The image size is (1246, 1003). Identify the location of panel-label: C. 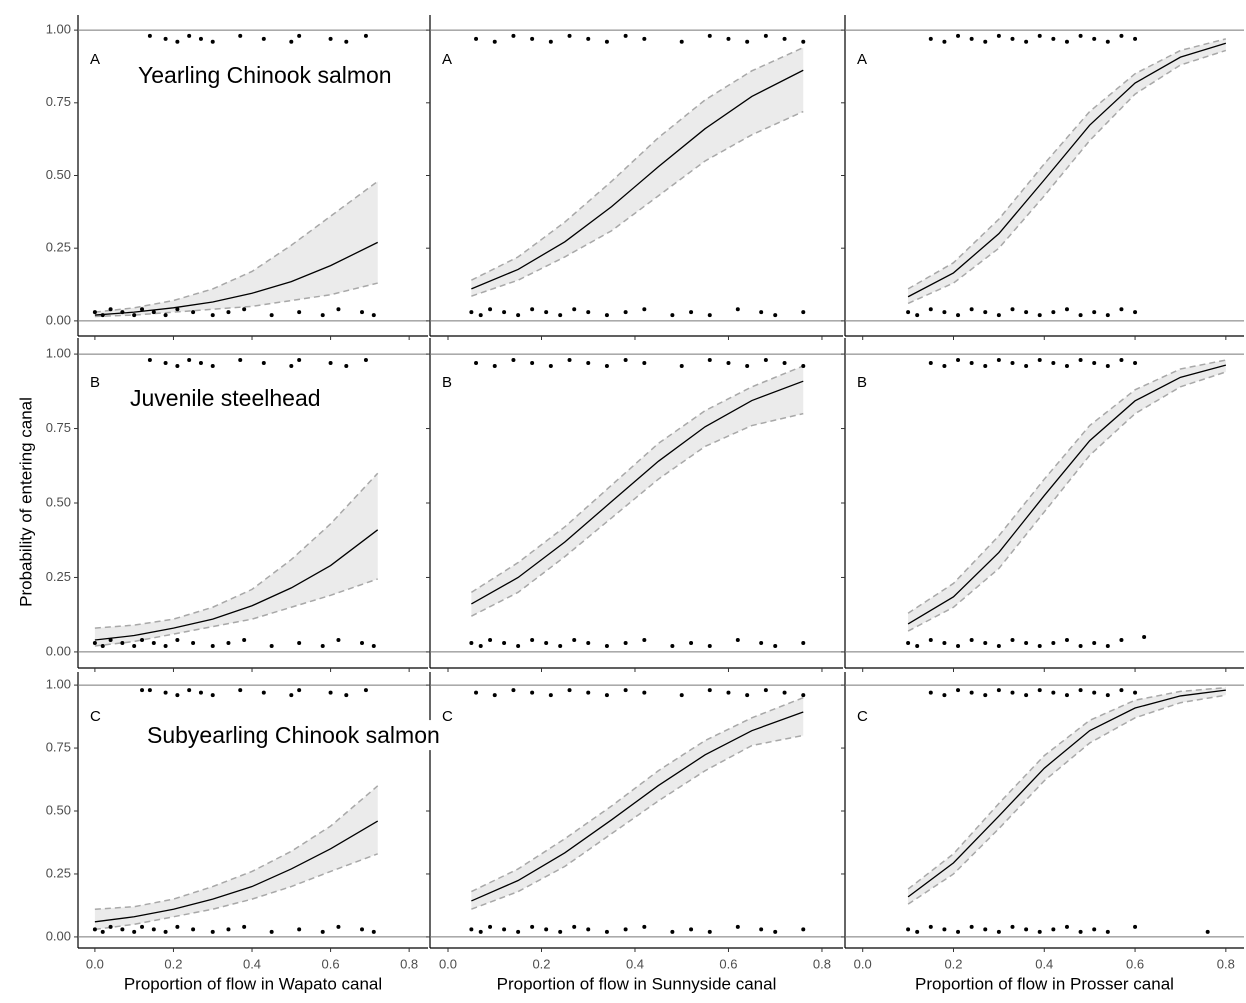
(447, 716).